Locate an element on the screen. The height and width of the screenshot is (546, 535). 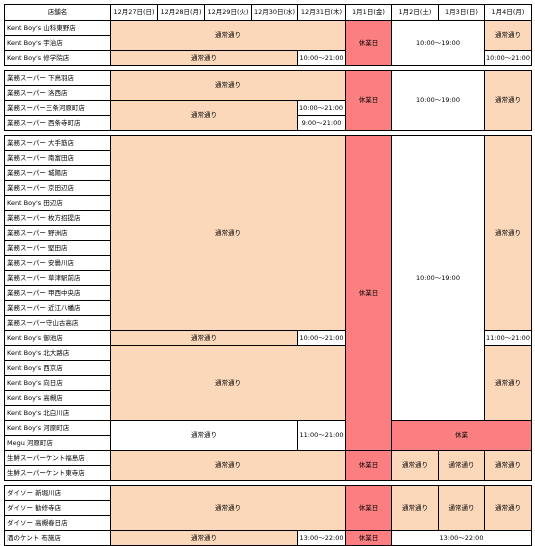
closed-cell: 休業 is located at coordinates (461, 435).